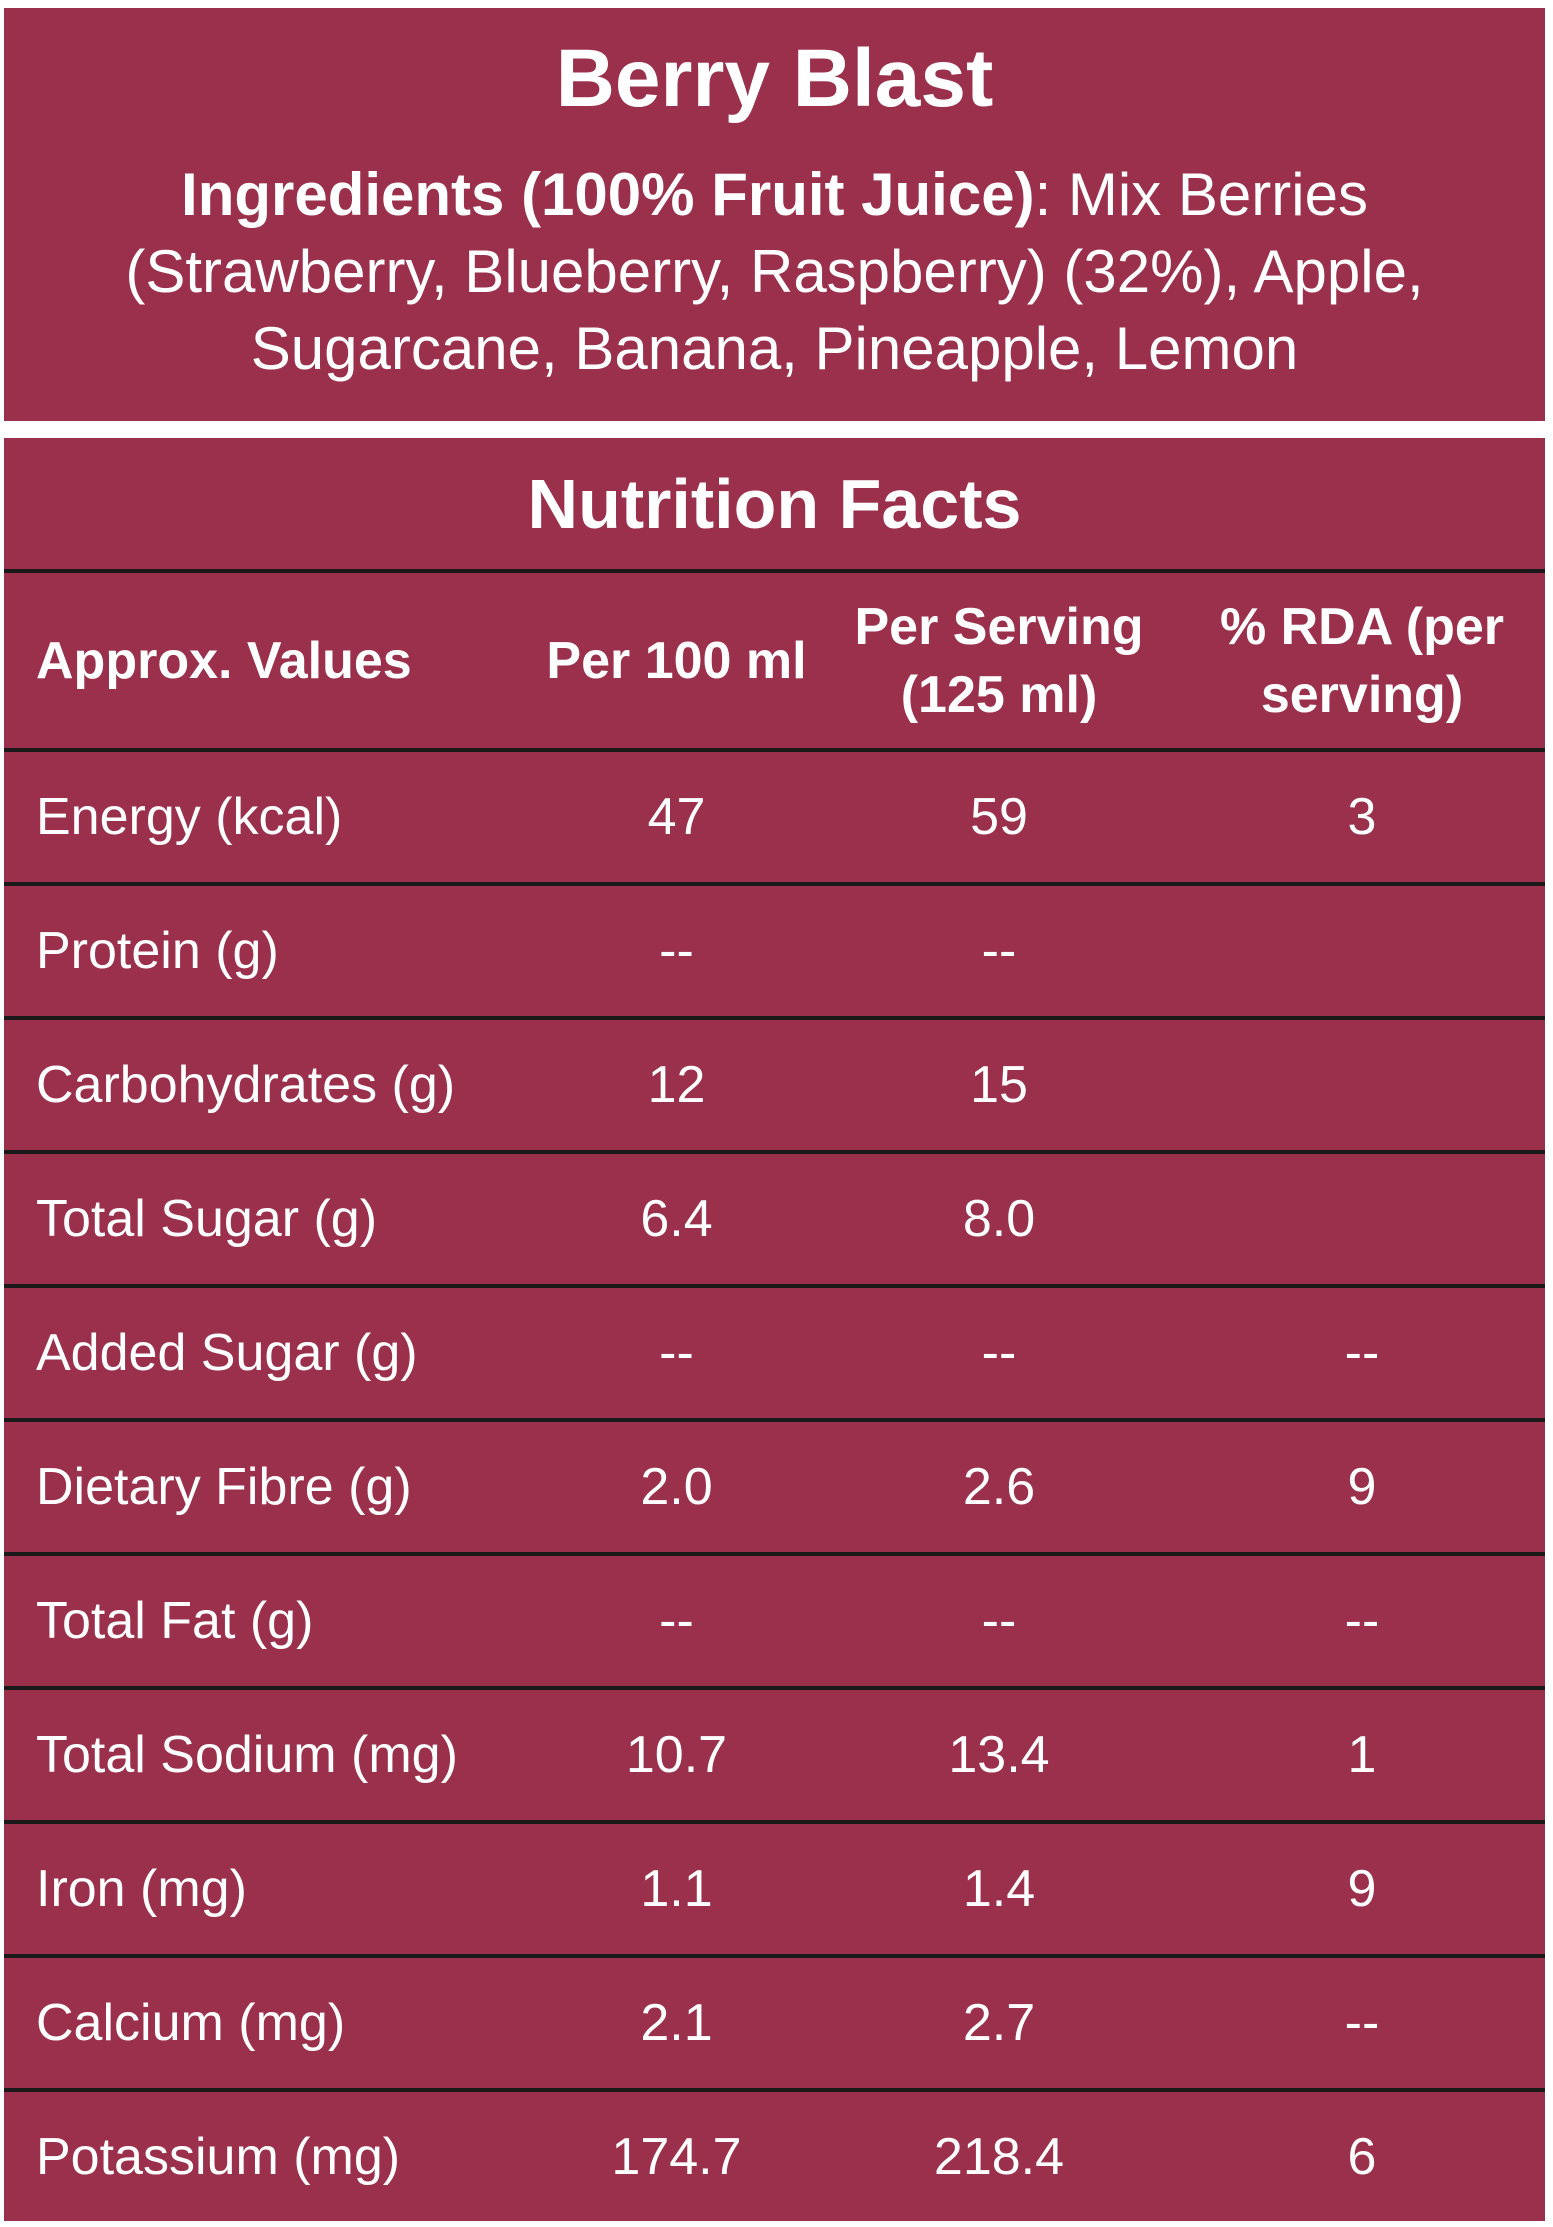 This screenshot has height=2227, width=1553. Describe the element at coordinates (269, 818) in the screenshot. I see `nutrient-name: Energy (kcal)` at that location.